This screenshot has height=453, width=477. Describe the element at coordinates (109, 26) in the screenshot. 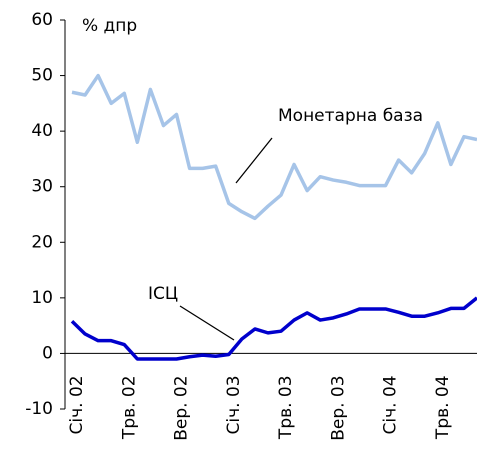

I see `y-axis-label: % дпр` at that location.